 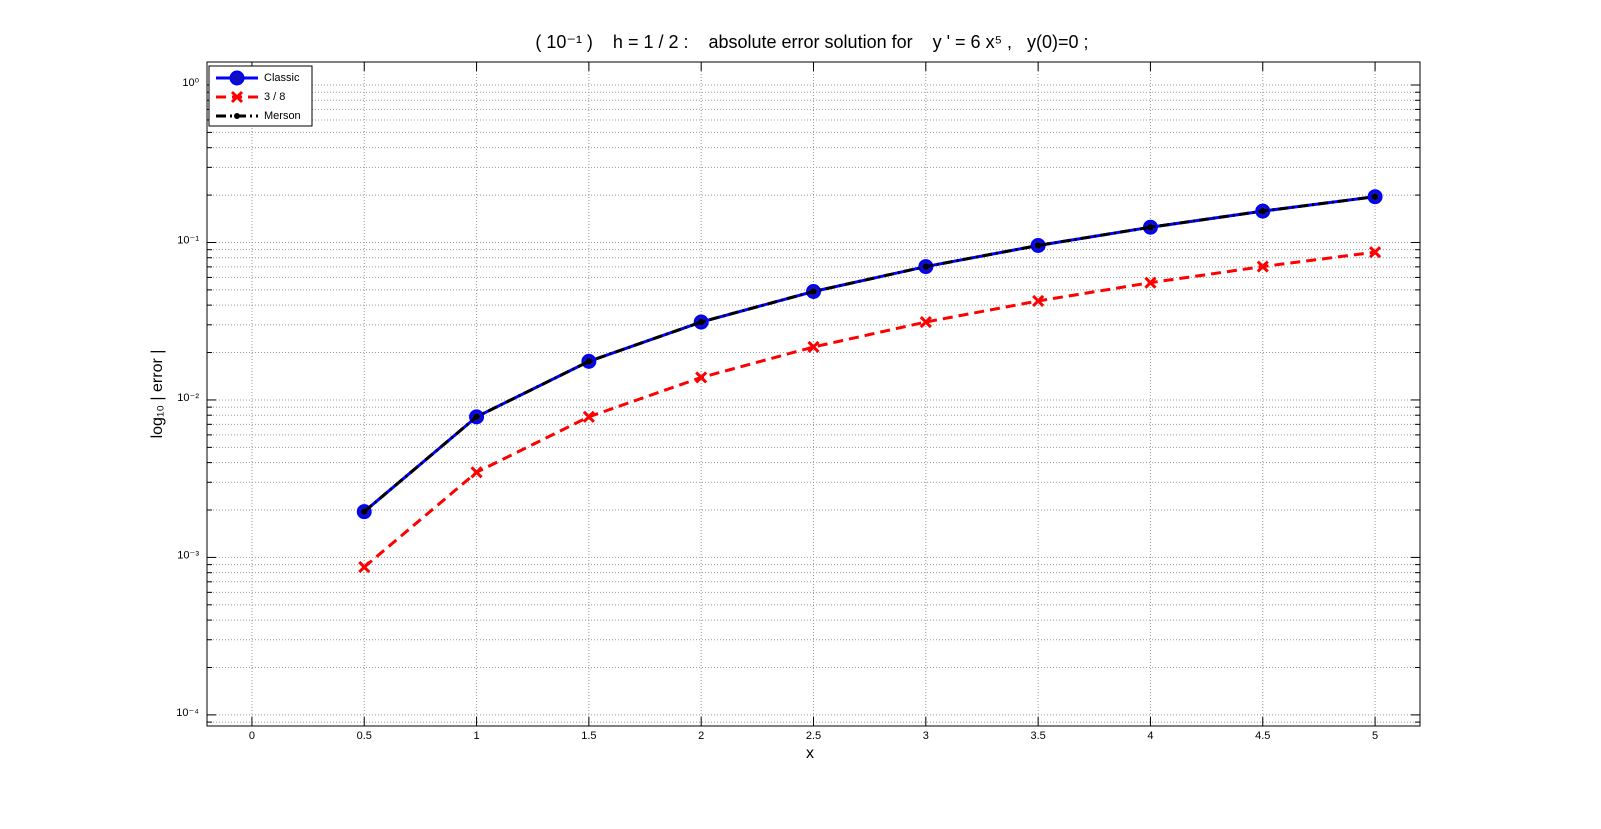 What do you see at coordinates (810, 753) in the screenshot?
I see `x-axis-label: x` at bounding box center [810, 753].